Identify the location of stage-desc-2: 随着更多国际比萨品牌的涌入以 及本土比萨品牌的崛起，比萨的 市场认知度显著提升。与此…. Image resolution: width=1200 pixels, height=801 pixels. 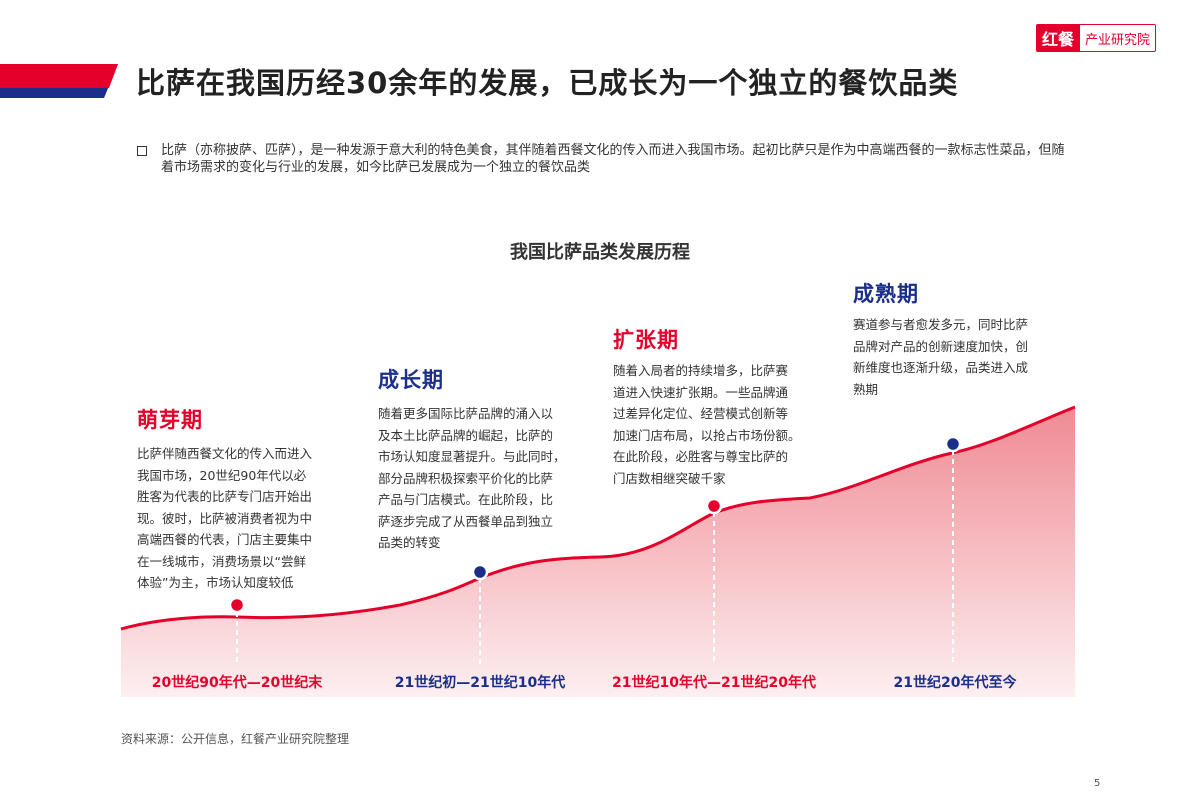
(472, 478).